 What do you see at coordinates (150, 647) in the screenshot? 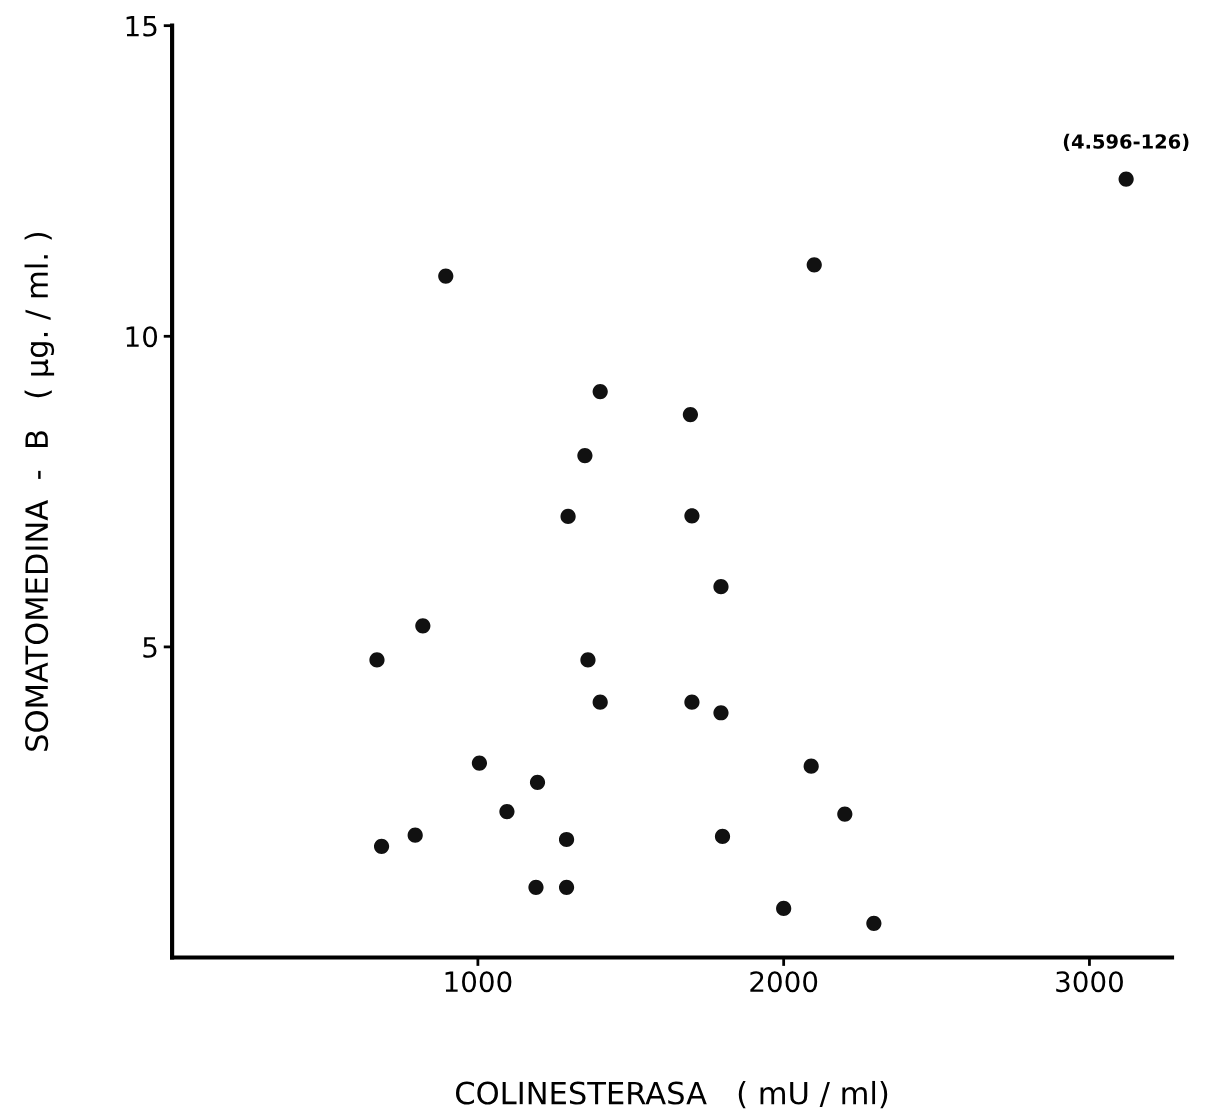
I see `y-tick-label: 5` at bounding box center [150, 647].